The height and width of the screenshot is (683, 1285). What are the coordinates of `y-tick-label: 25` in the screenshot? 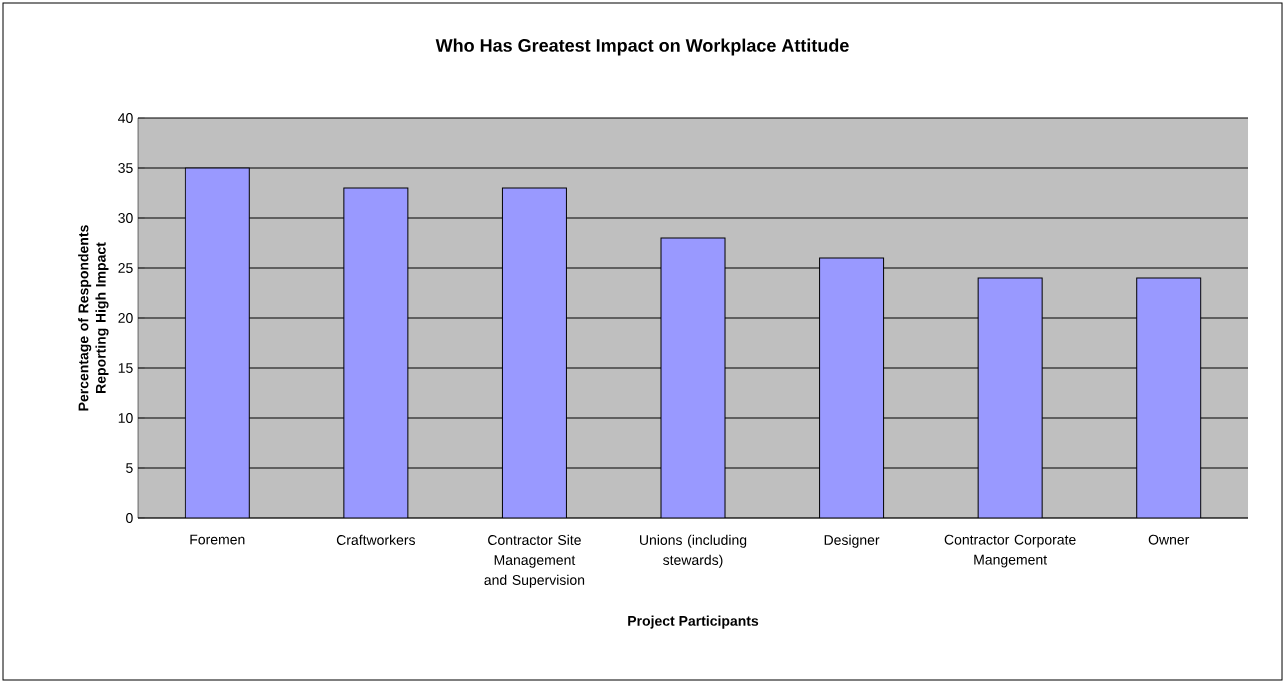 It's located at (125, 268).